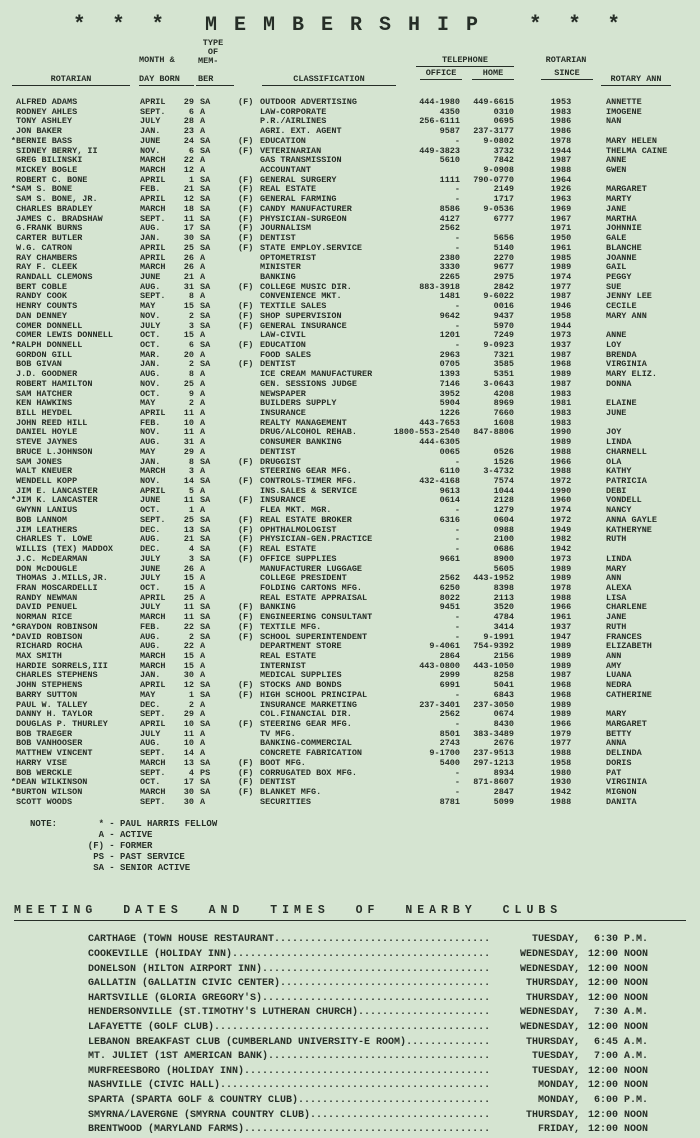 This screenshot has width=700, height=1138. Describe the element at coordinates (619, 733) in the screenshot. I see `rotary-ann-name: BETTY` at that location.